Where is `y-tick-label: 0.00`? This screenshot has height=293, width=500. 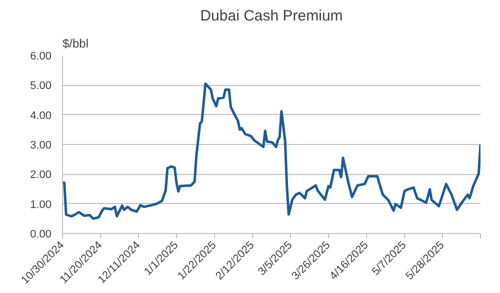 y-tick-label: 0.00 is located at coordinates (41, 234).